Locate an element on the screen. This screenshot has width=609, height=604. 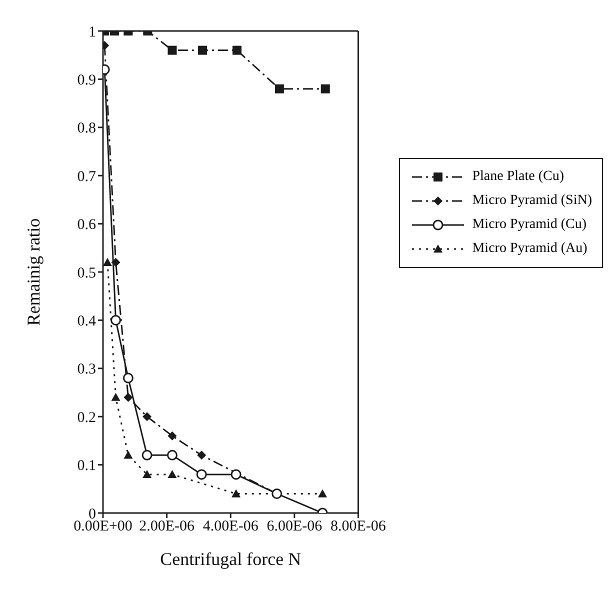
legend-label: Micro Pyramid (SiN) is located at coordinates (532, 201).